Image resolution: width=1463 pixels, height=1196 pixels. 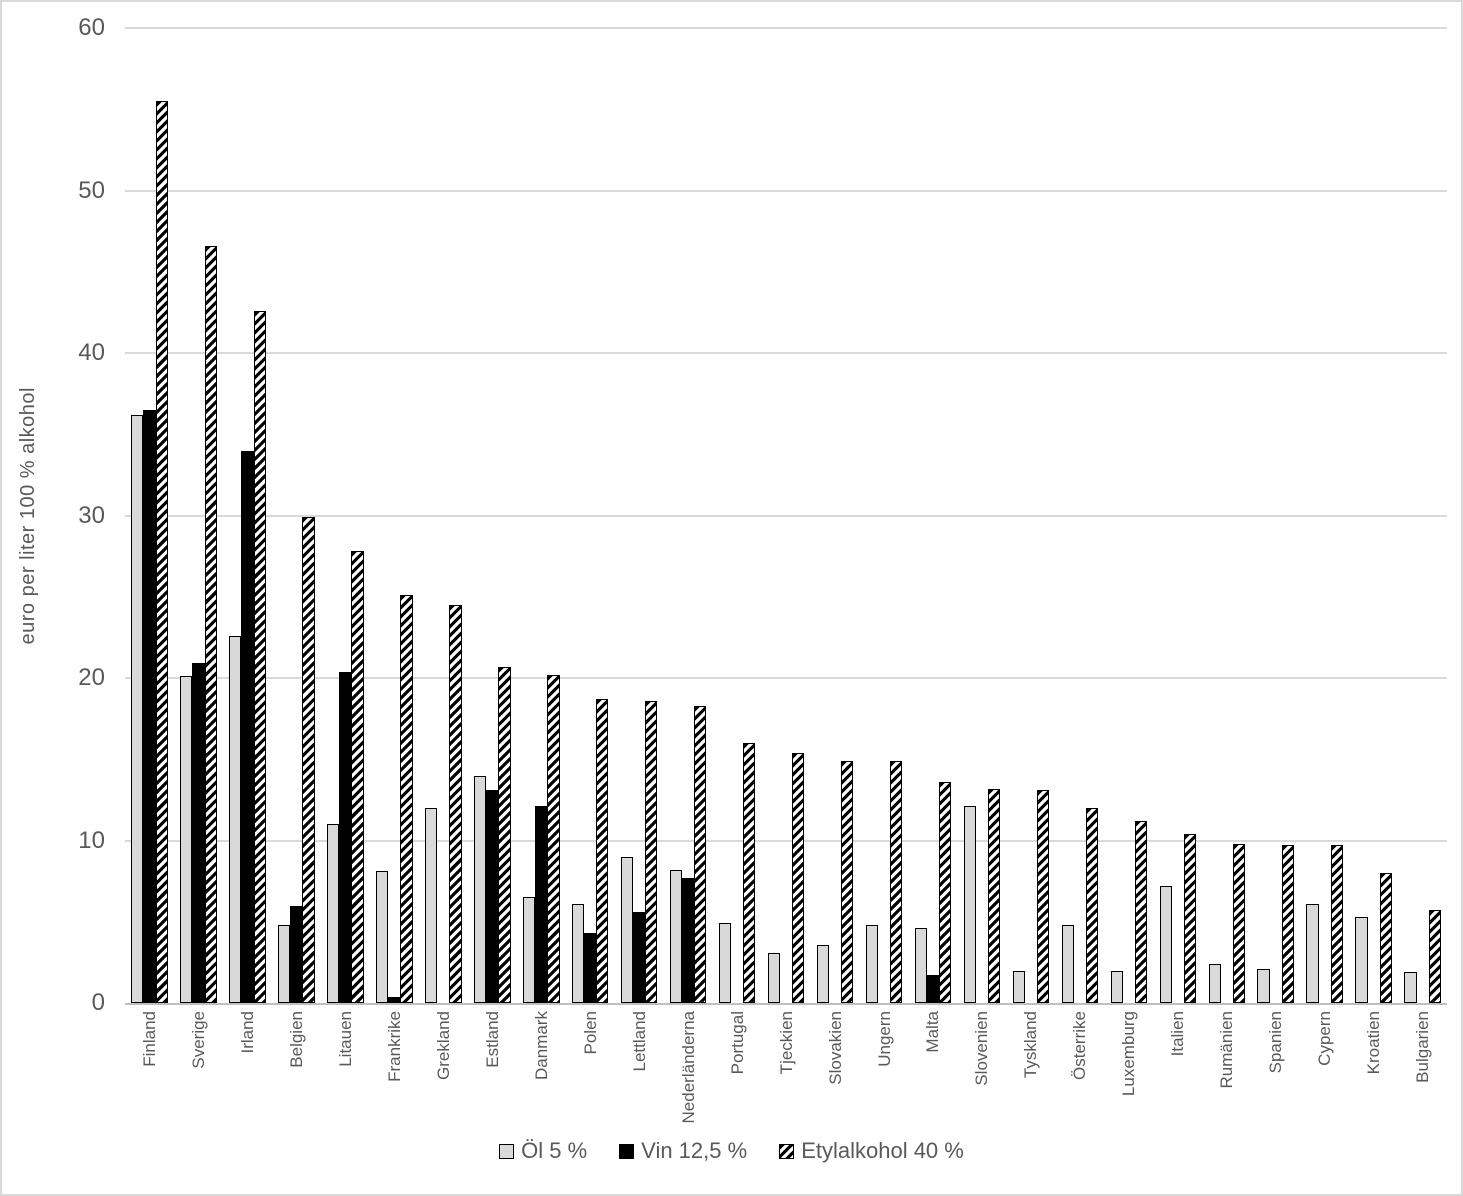 I want to click on y-axis-title-text: euro per liter 100 % alkohol, so click(x=27, y=515).